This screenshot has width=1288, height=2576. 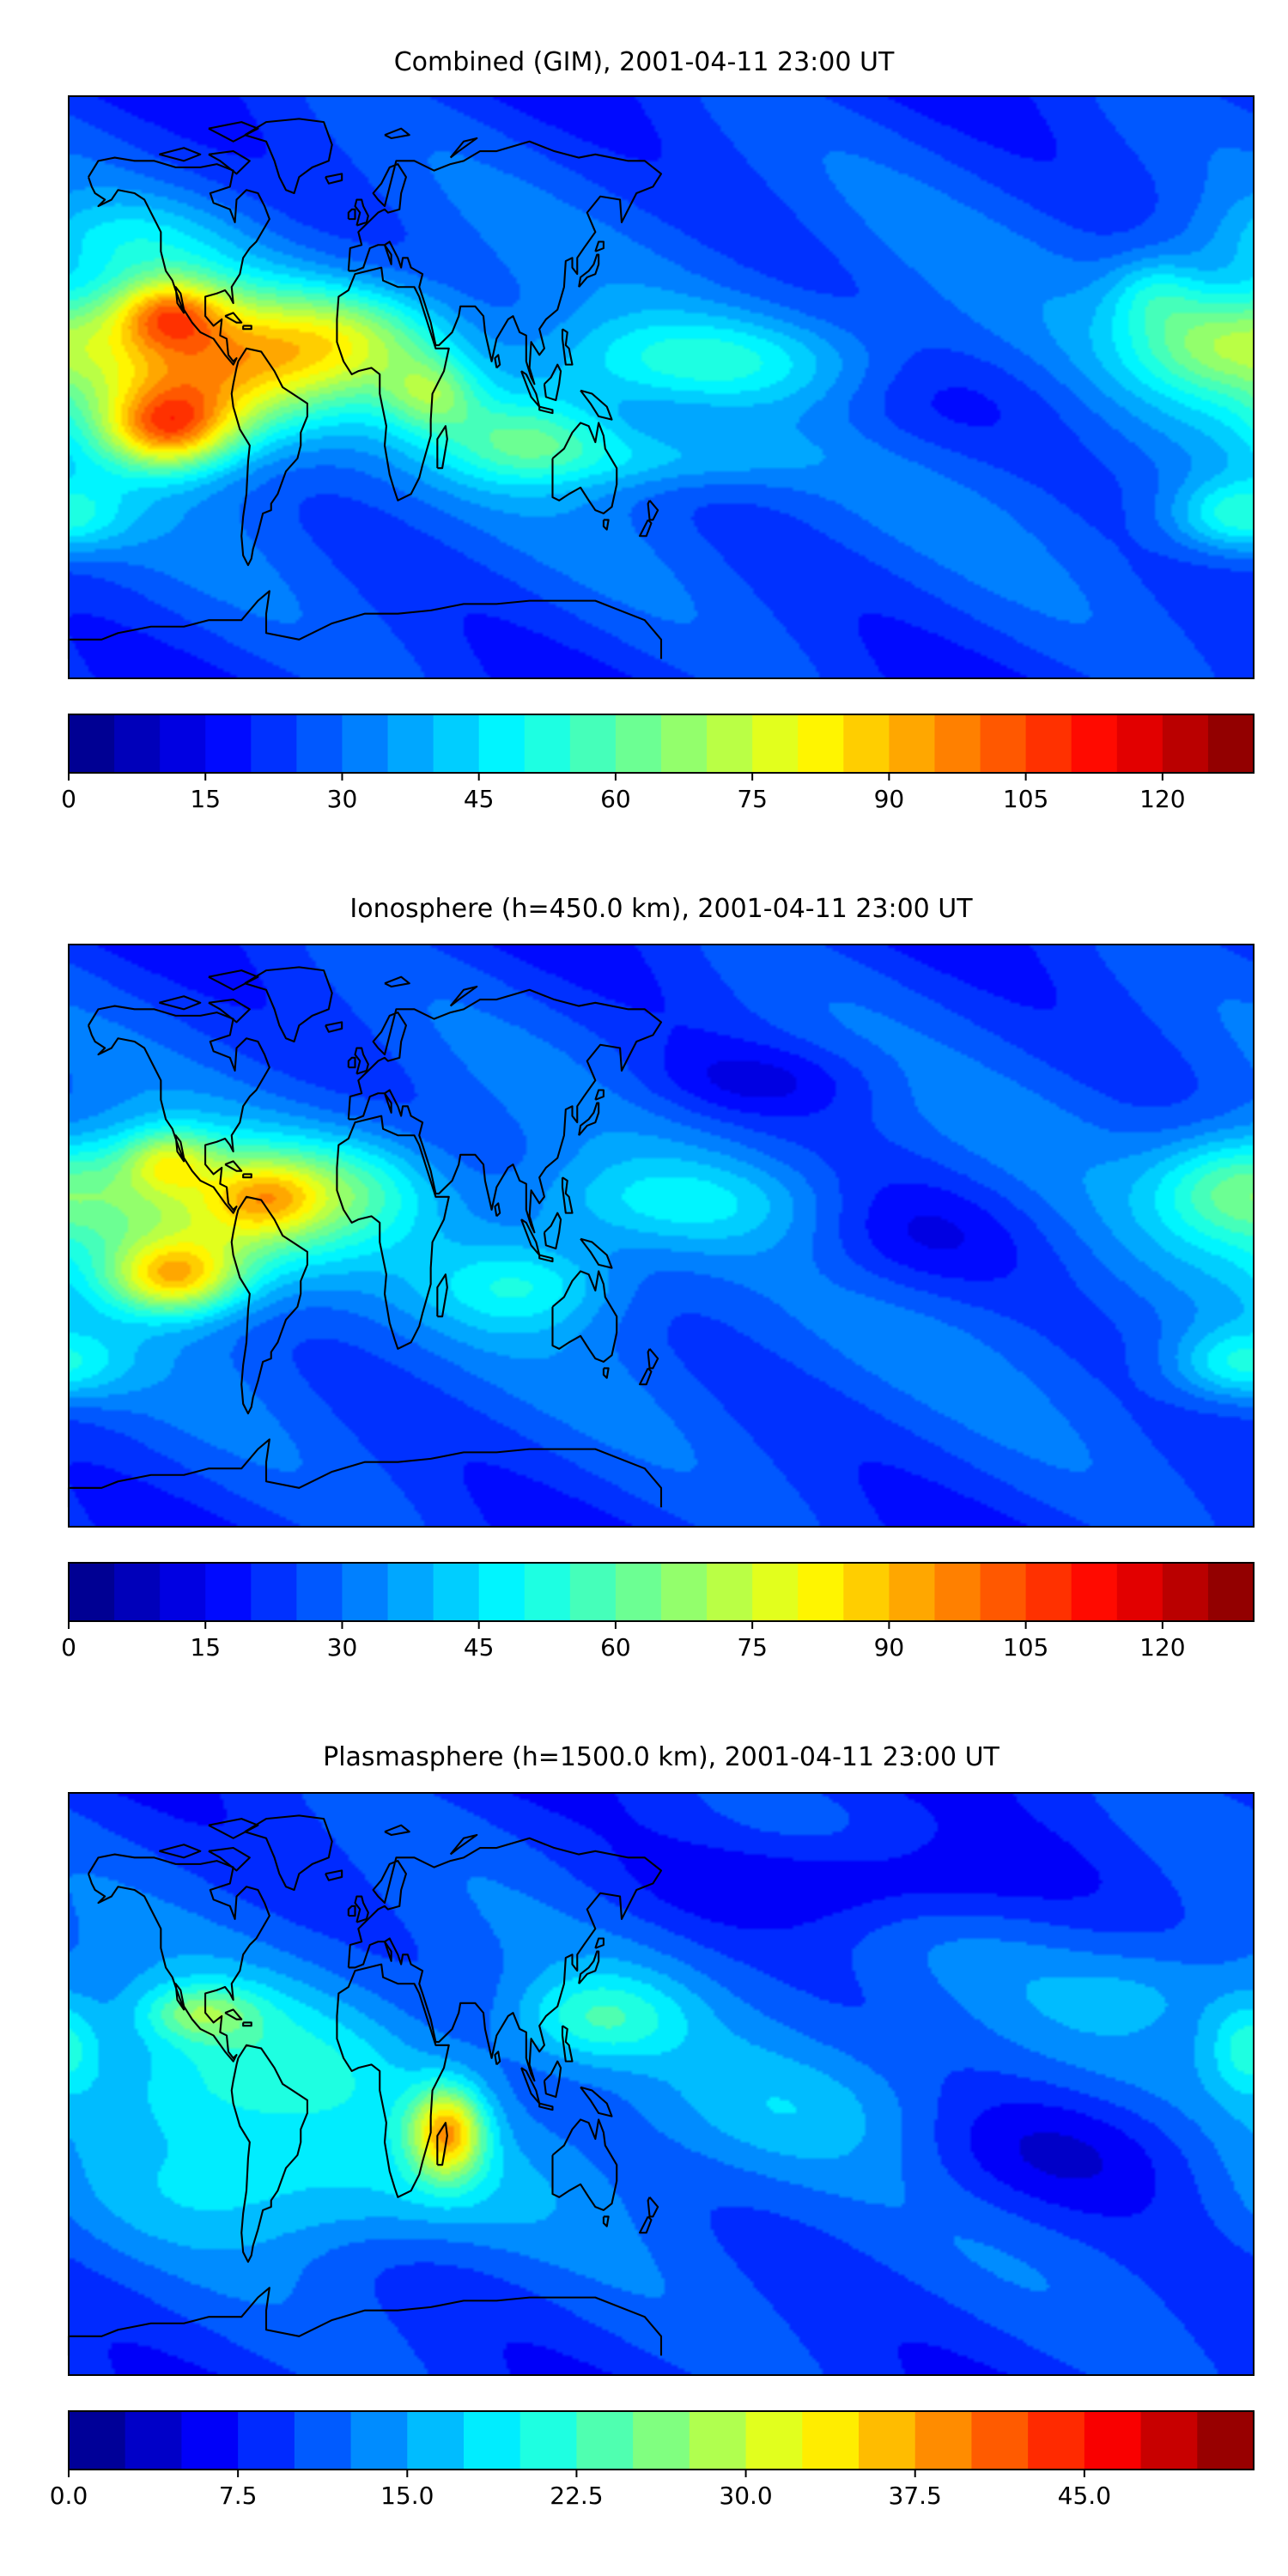 I want to click on colorbar-tick-label: 75, so click(x=753, y=1647).